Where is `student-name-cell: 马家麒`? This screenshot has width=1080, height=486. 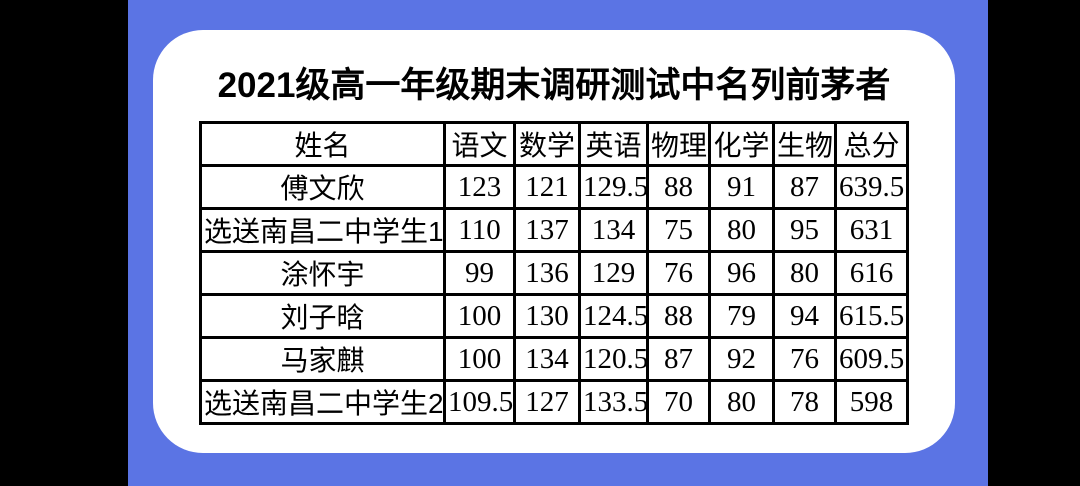 student-name-cell: 马家麒 is located at coordinates (322, 359).